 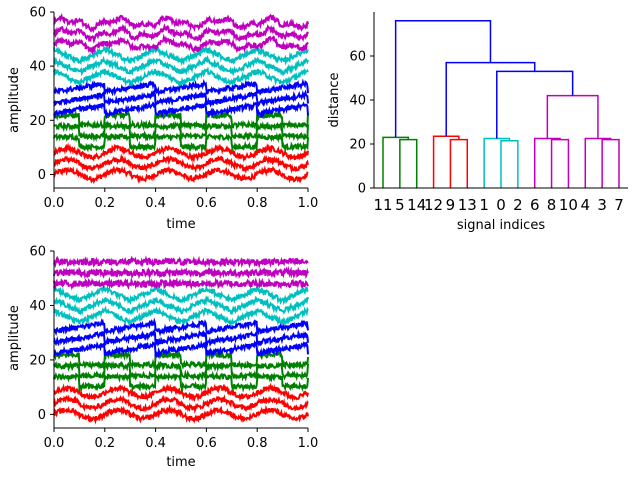 What do you see at coordinates (501, 205) in the screenshot?
I see `leaf-label: 0` at bounding box center [501, 205].